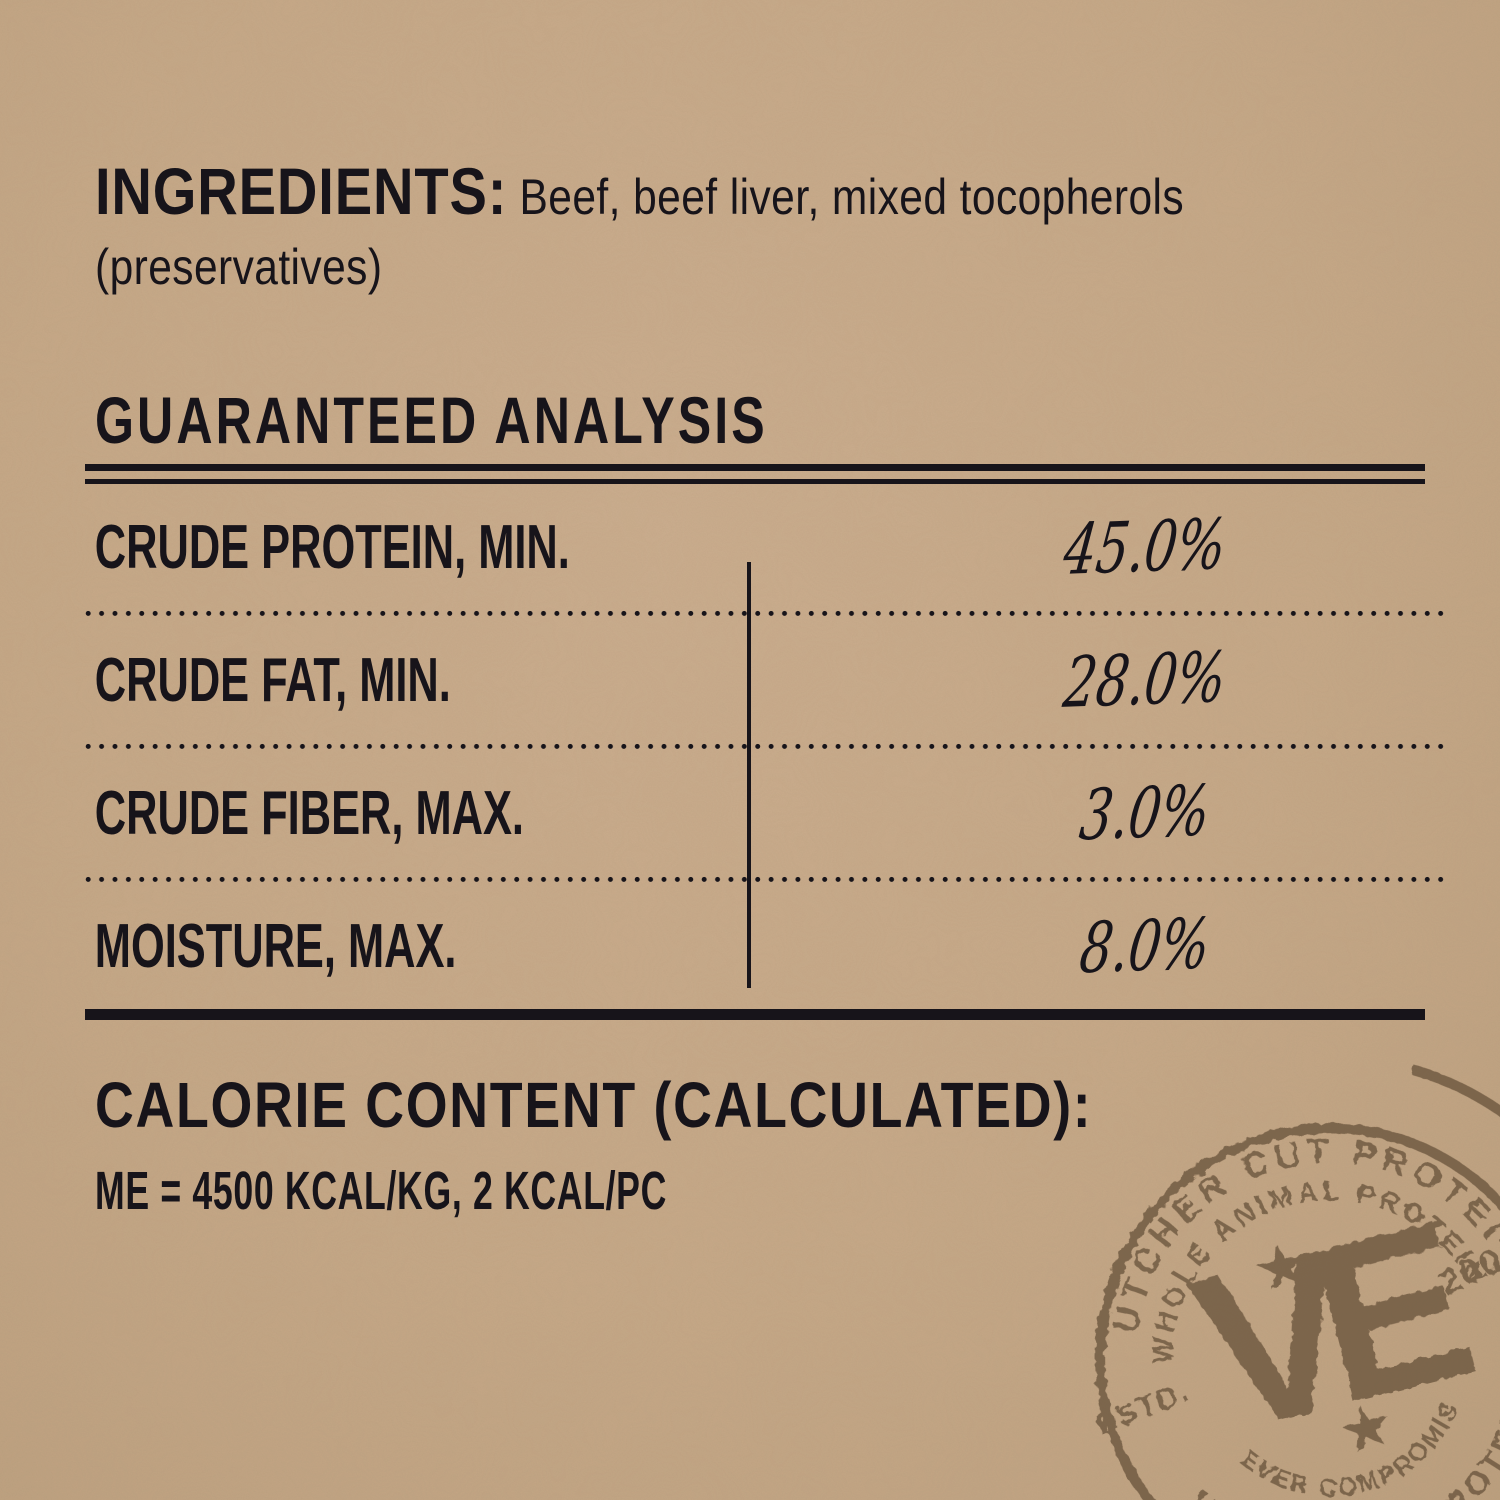  Describe the element at coordinates (755, 547) in the screenshot. I see `table-row: CRUDE PROTEIN, MIN. 45.0%` at that location.